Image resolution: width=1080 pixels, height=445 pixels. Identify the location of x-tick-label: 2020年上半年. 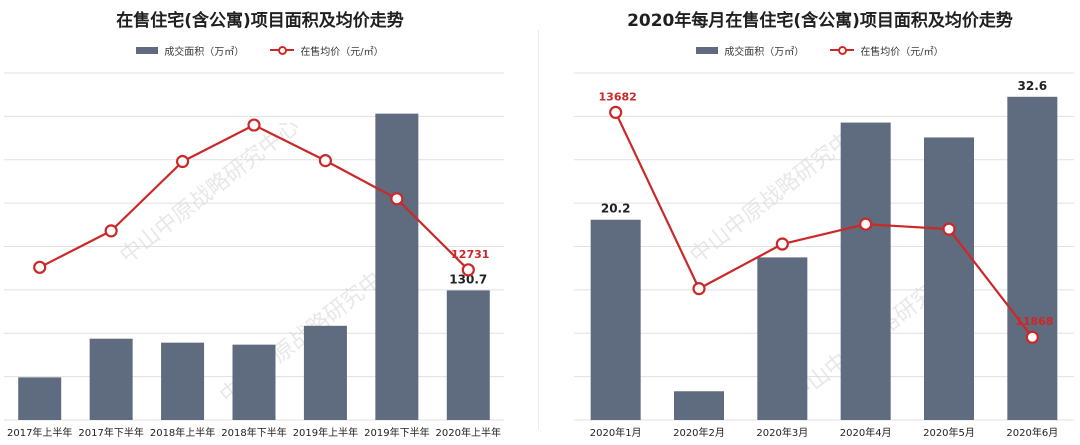
(468, 432).